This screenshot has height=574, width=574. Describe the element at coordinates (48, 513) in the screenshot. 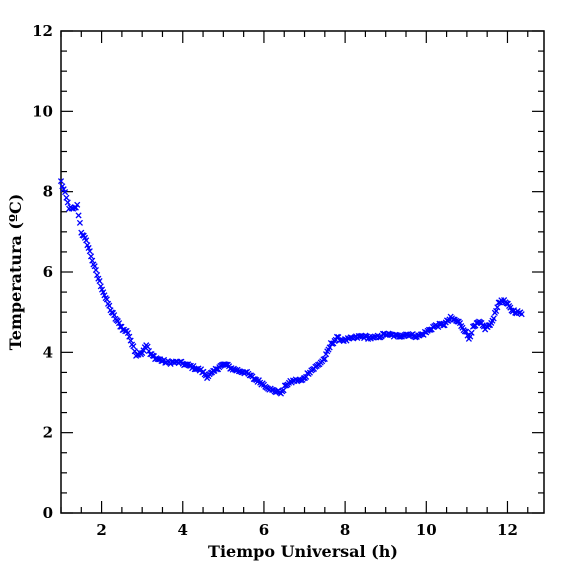

I see `y-tick-label: 0` at that location.